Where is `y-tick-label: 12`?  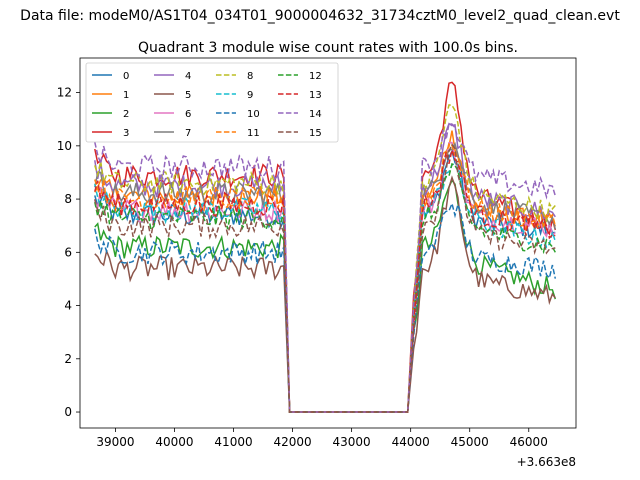 y-tick-label: 12 is located at coordinates (64, 93).